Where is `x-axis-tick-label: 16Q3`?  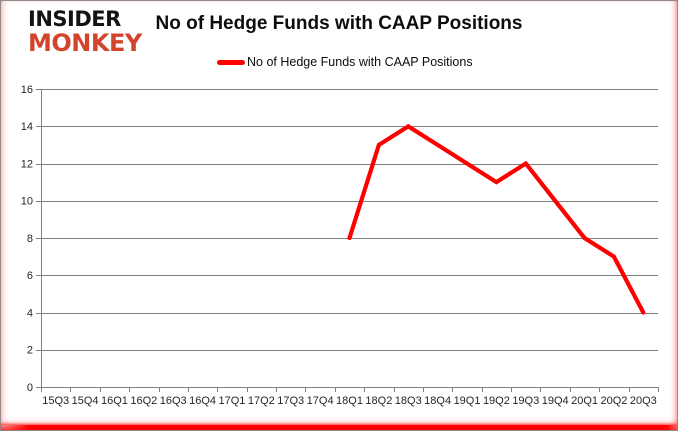
x-axis-tick-label: 16Q3 is located at coordinates (173, 401).